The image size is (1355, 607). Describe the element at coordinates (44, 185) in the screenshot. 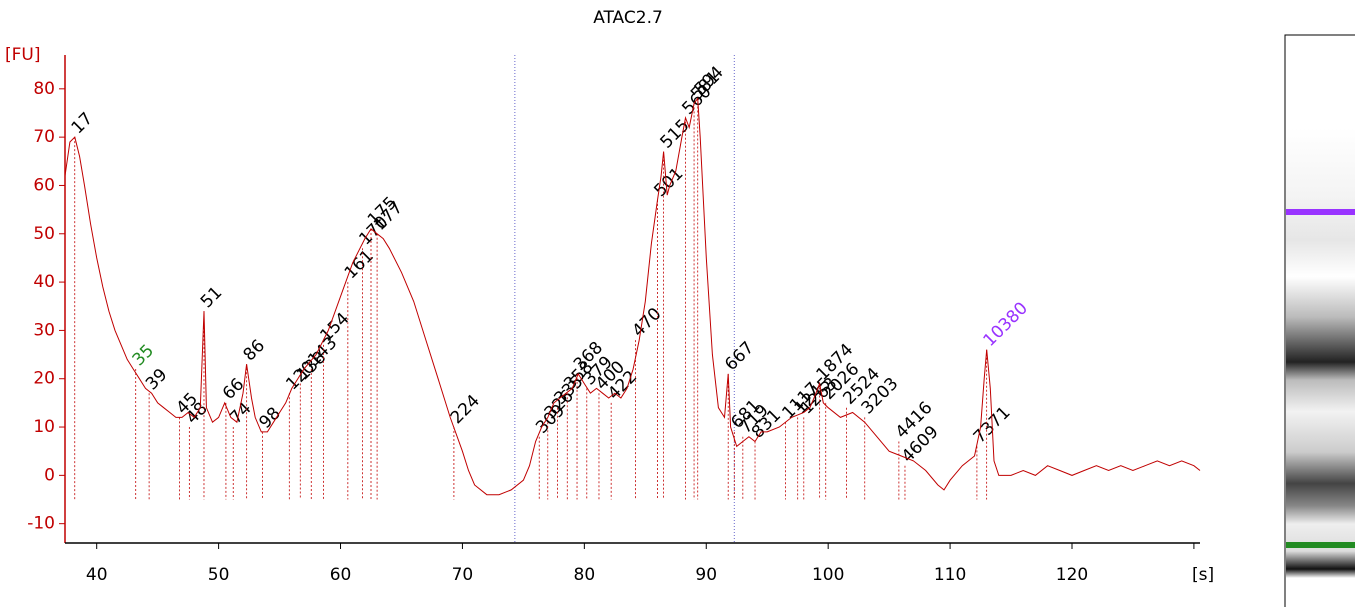

I see `y-tick-label: 60` at that location.